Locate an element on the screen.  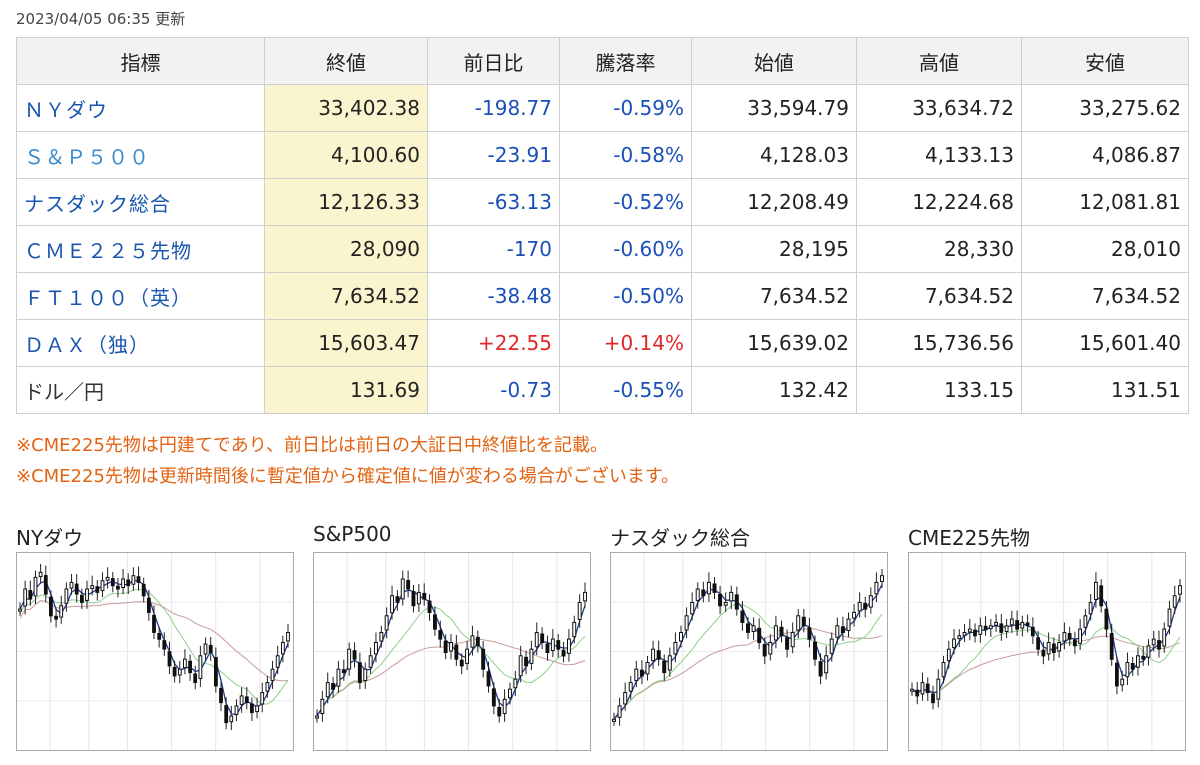
chart-nydow is located at coordinates (155, 651).